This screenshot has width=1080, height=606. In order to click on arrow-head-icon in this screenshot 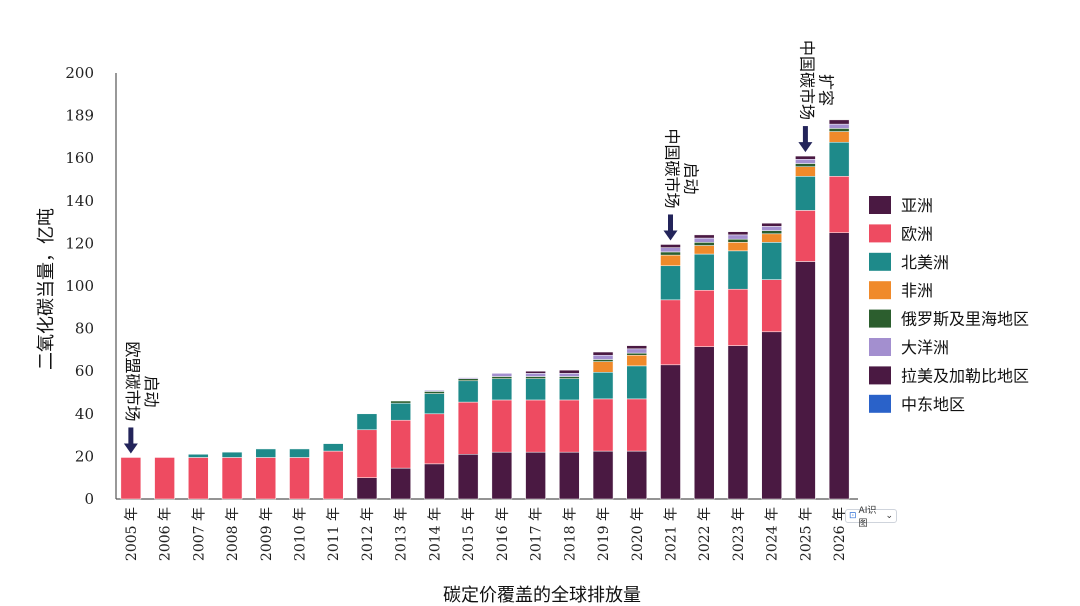, I will do `click(130, 448)`.